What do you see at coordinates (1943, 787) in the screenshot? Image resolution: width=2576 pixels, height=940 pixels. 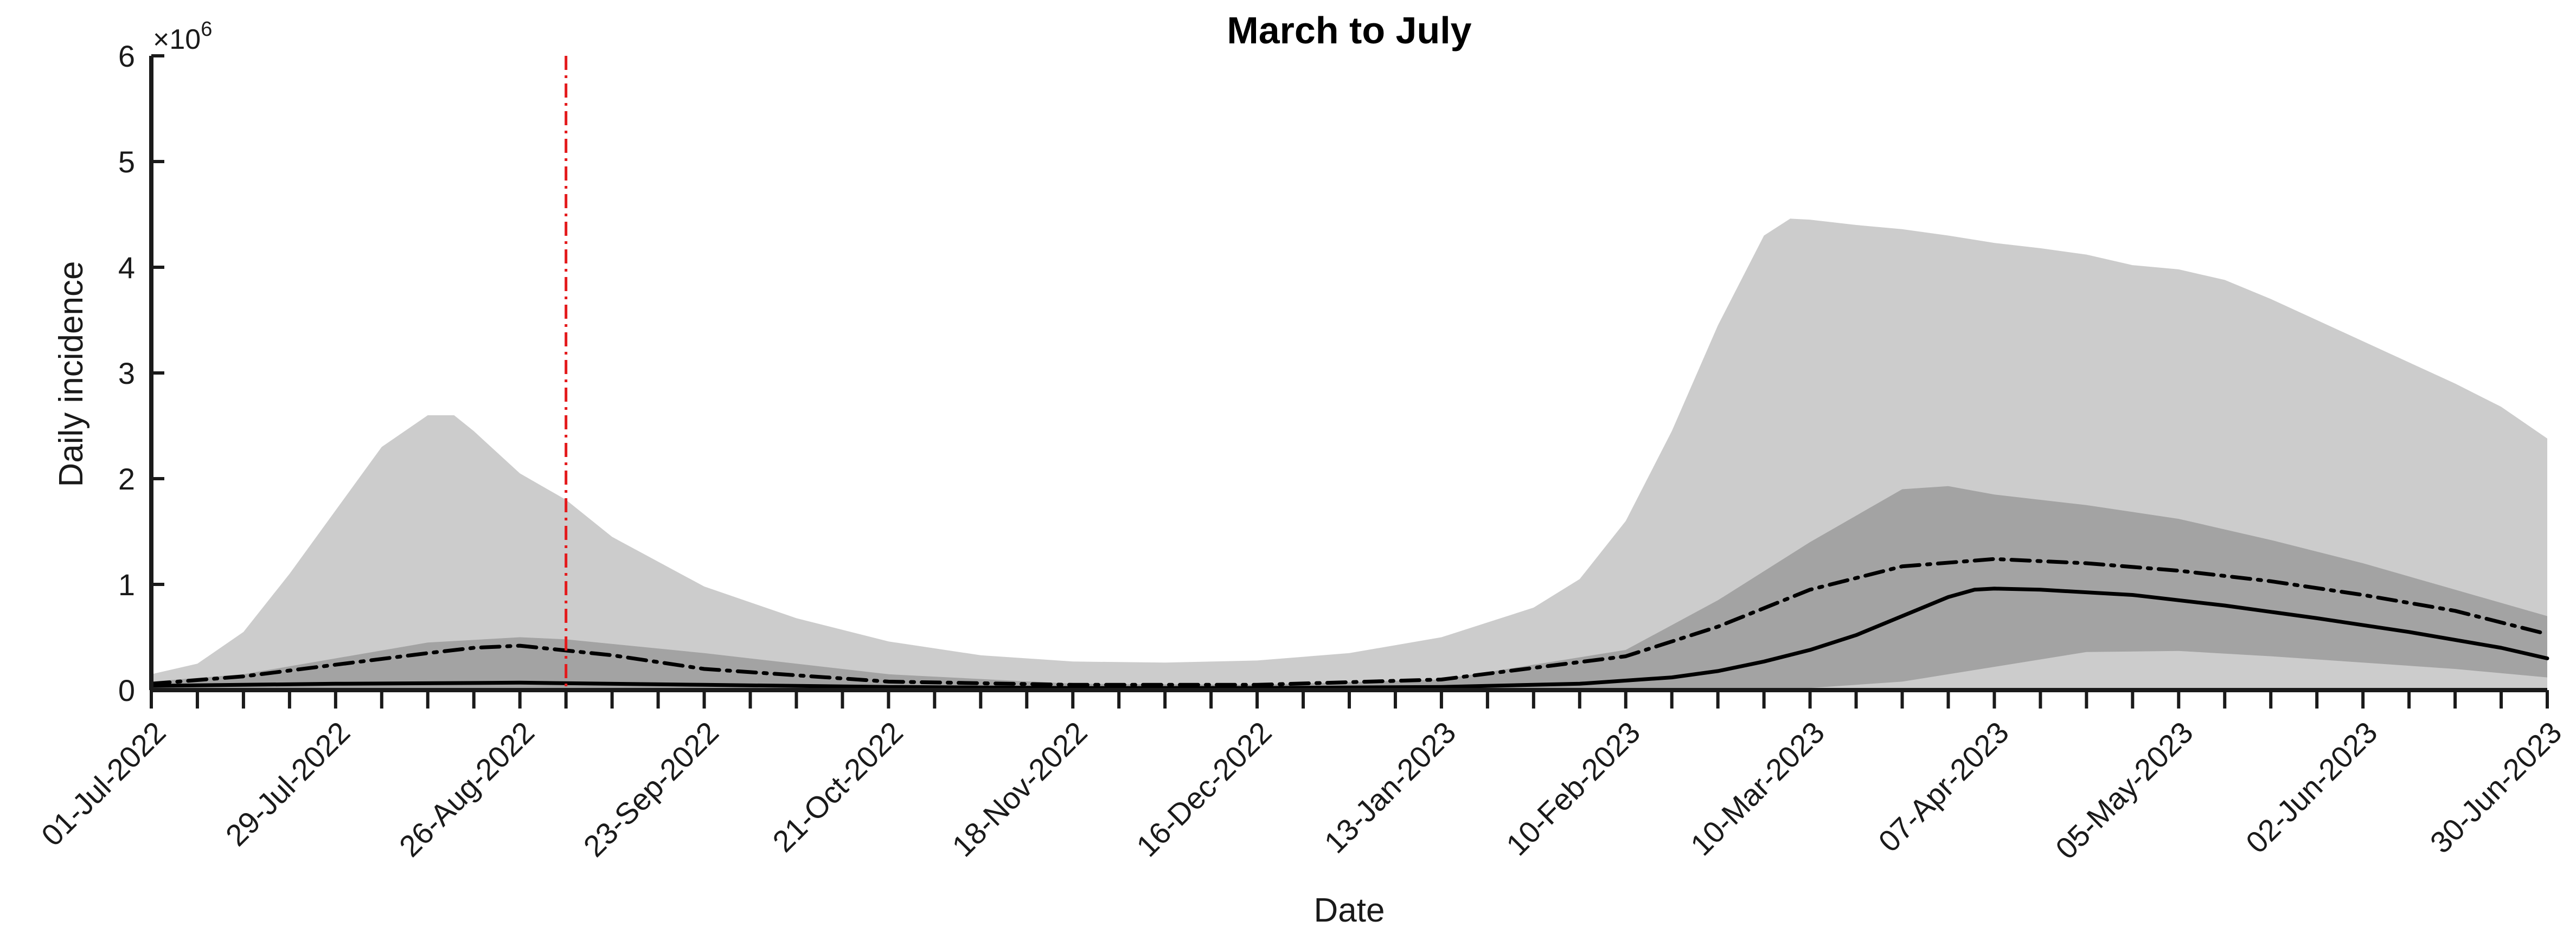 I see `x-tick-label: 07-Apr-2023` at bounding box center [1943, 787].